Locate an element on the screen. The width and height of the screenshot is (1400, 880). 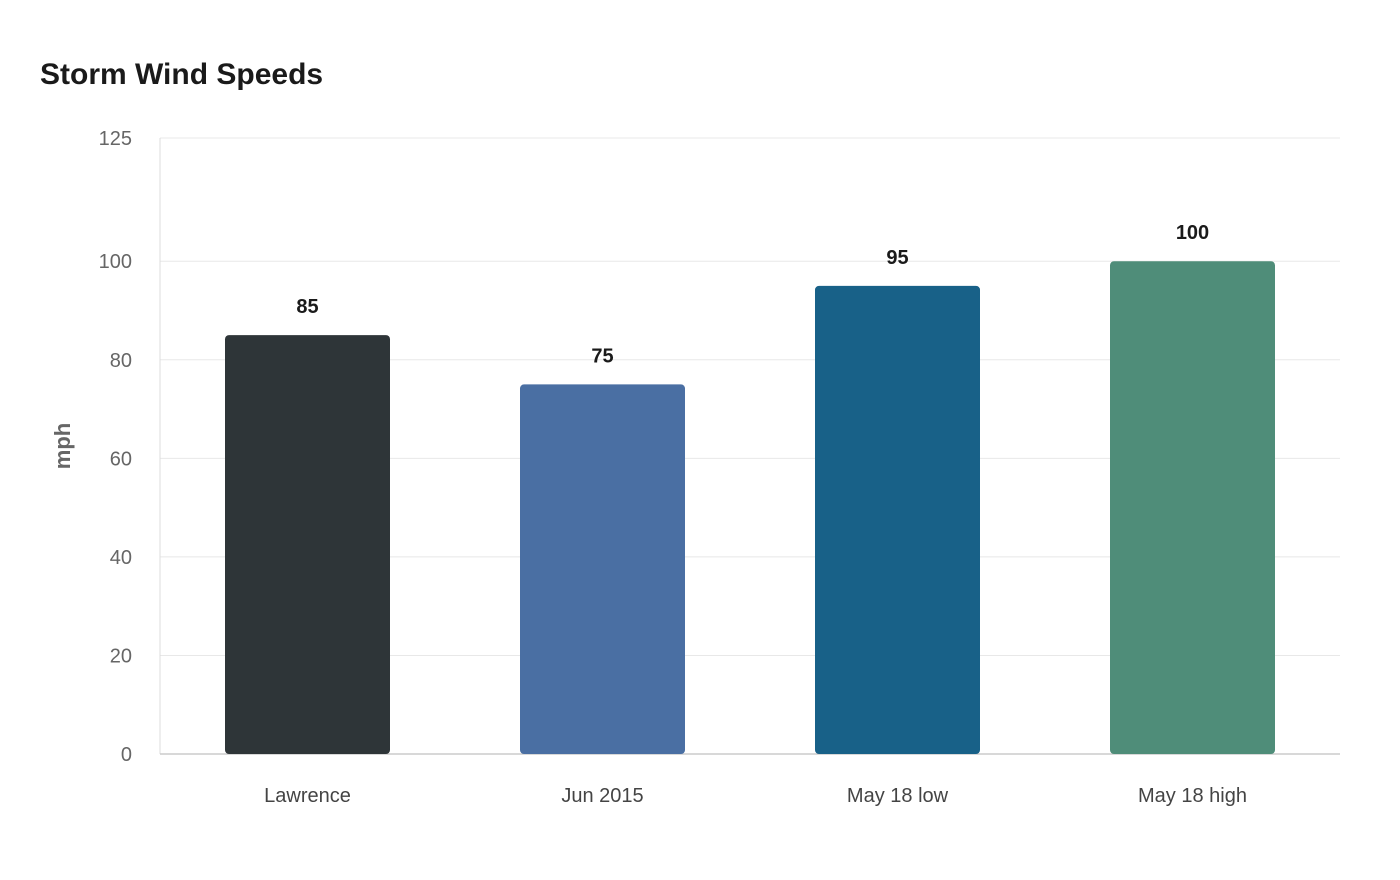
data-label: 95 is located at coordinates (897, 258).